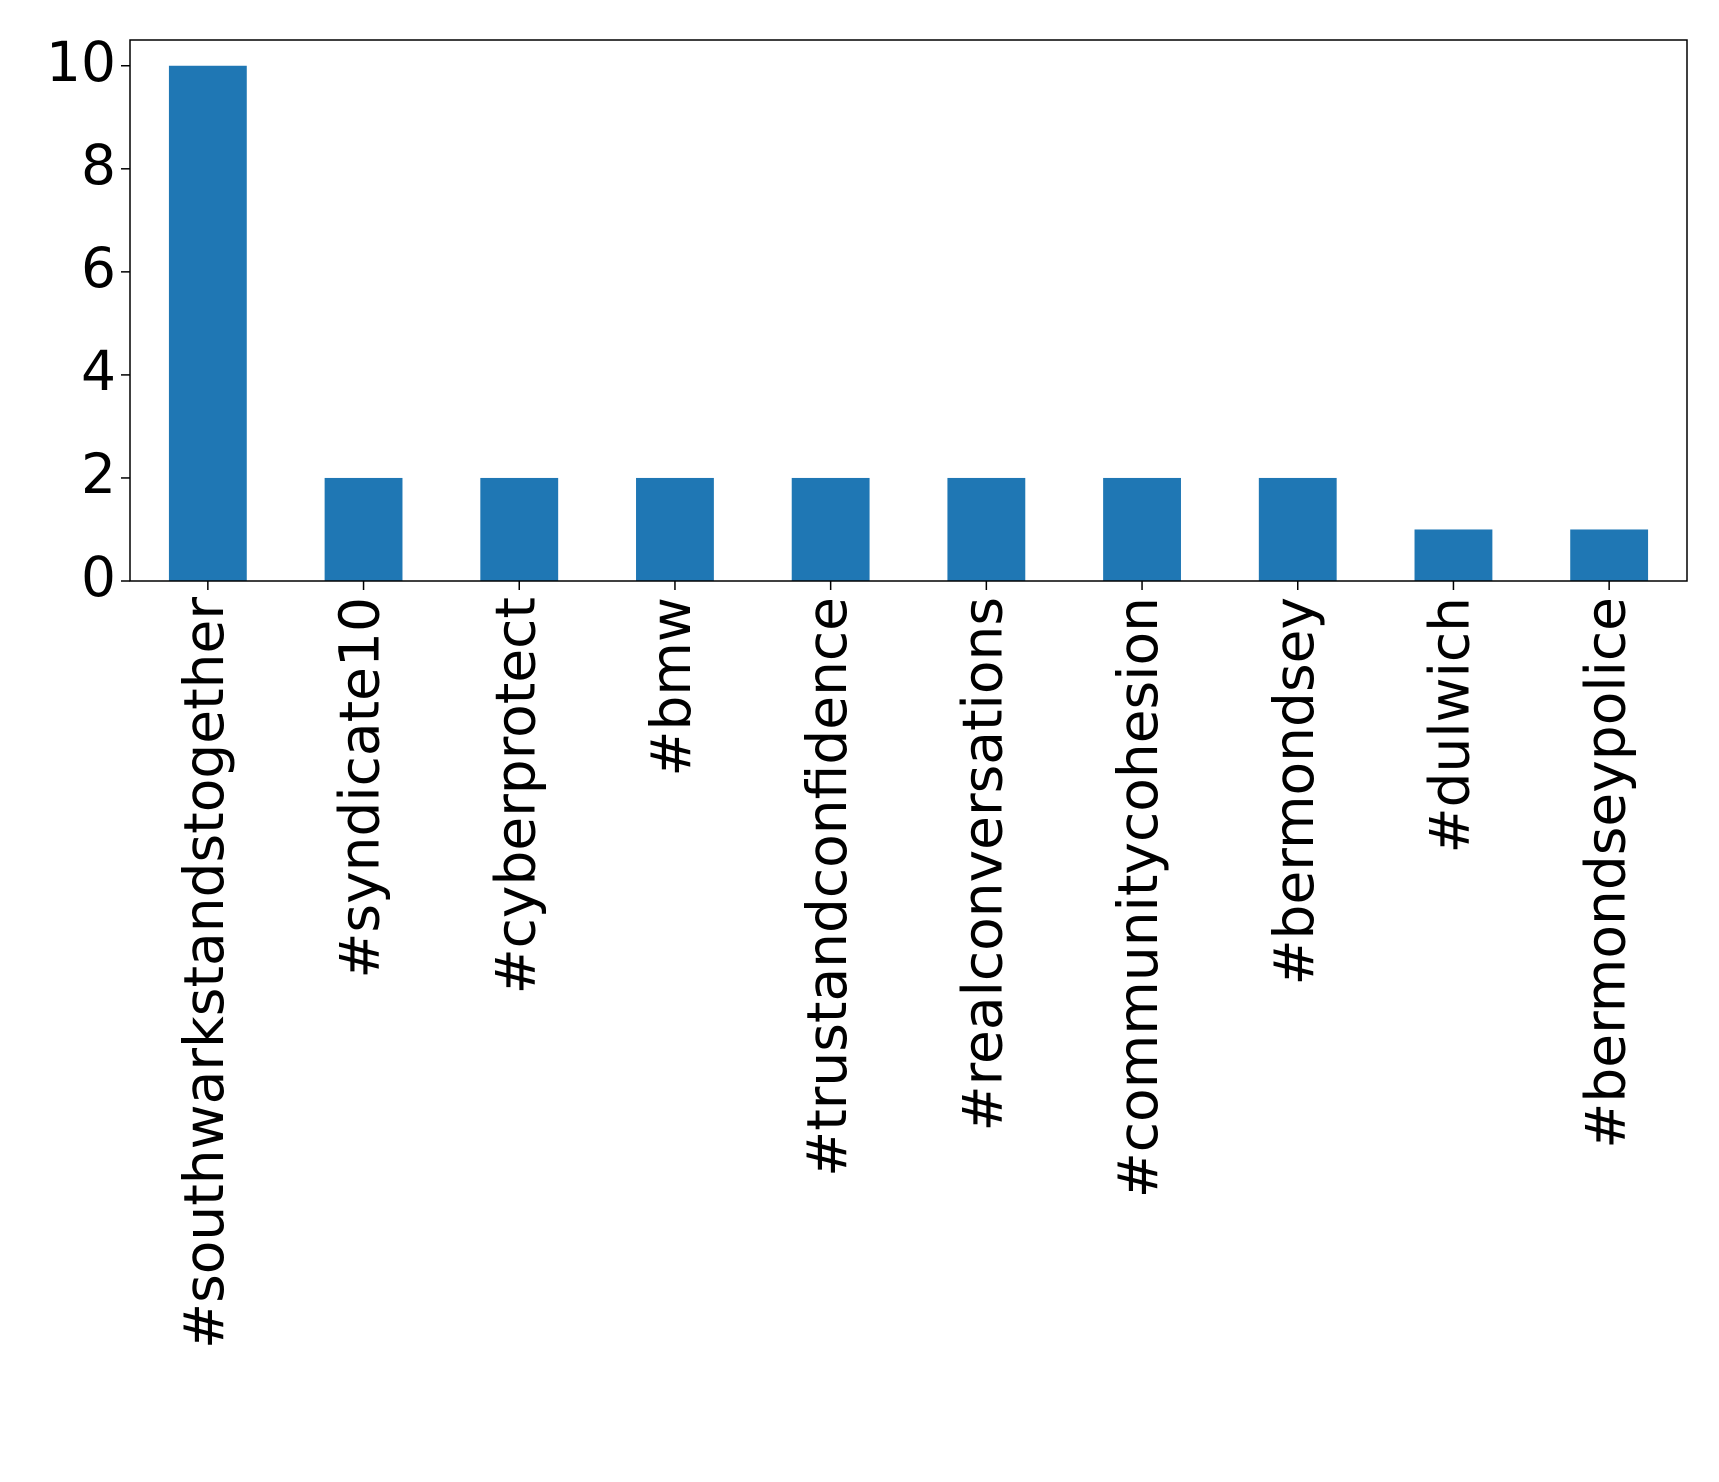  What do you see at coordinates (982, 864) in the screenshot?
I see `x-tick-label: #realconversations` at bounding box center [982, 864].